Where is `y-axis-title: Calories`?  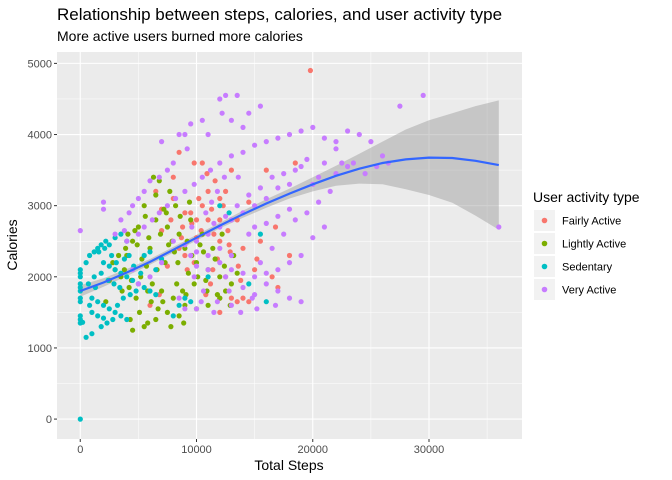 y-axis-title: Calories is located at coordinates (12, 244).